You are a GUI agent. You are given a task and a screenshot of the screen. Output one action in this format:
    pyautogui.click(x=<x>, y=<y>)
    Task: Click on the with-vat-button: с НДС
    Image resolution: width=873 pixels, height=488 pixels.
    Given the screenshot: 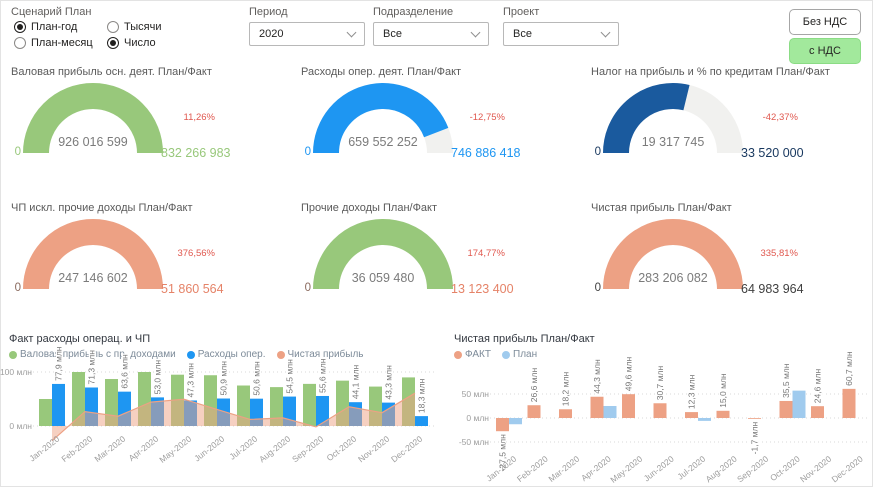 What is the action you would take?
    pyautogui.click(x=825, y=51)
    